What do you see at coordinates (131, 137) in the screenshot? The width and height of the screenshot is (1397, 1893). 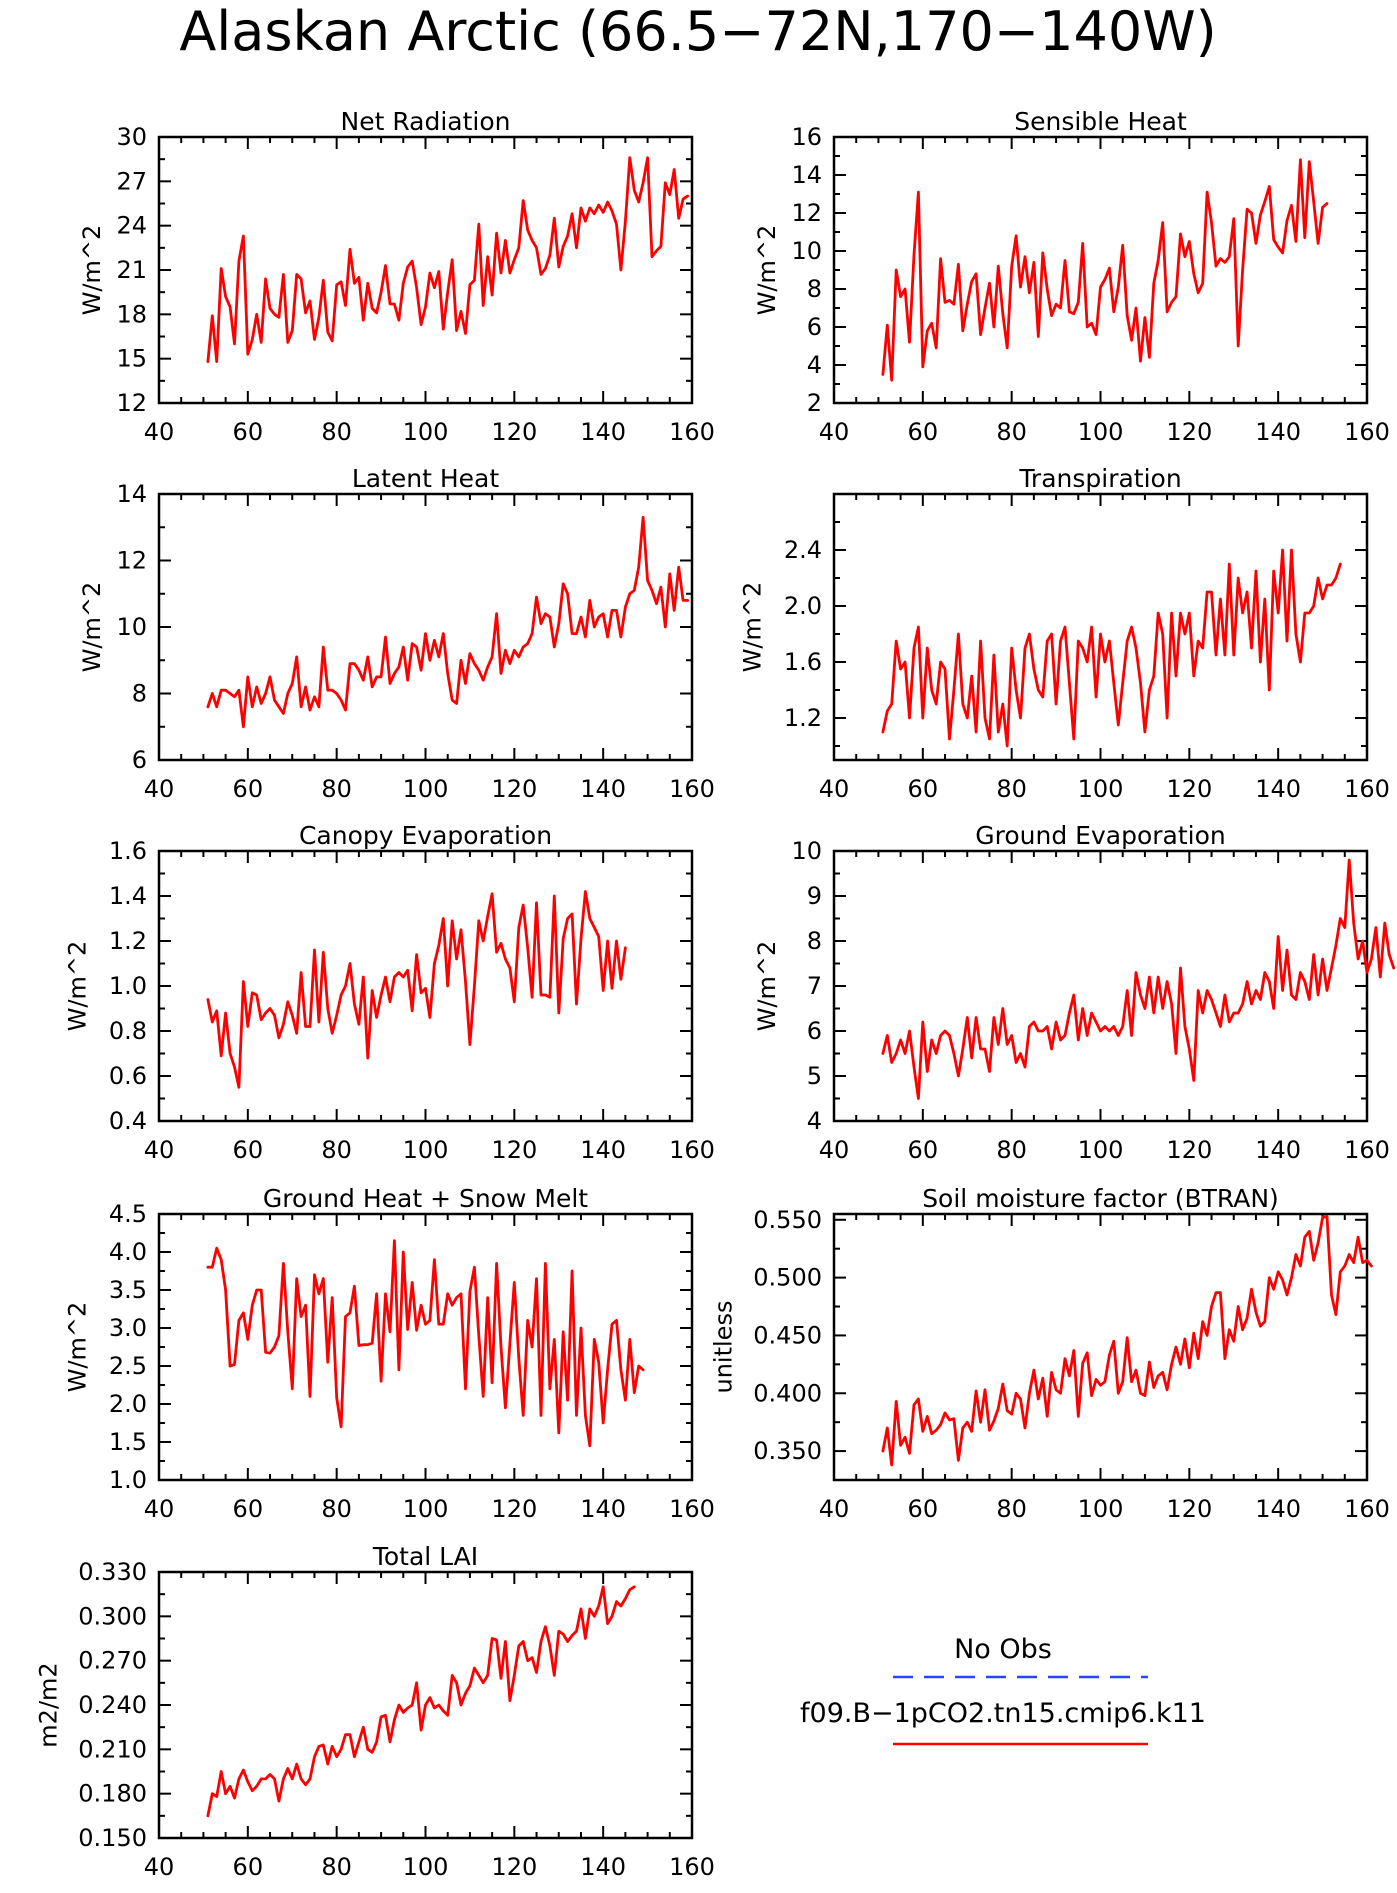 I see `net-radiation-ytick-label: 30` at bounding box center [131, 137].